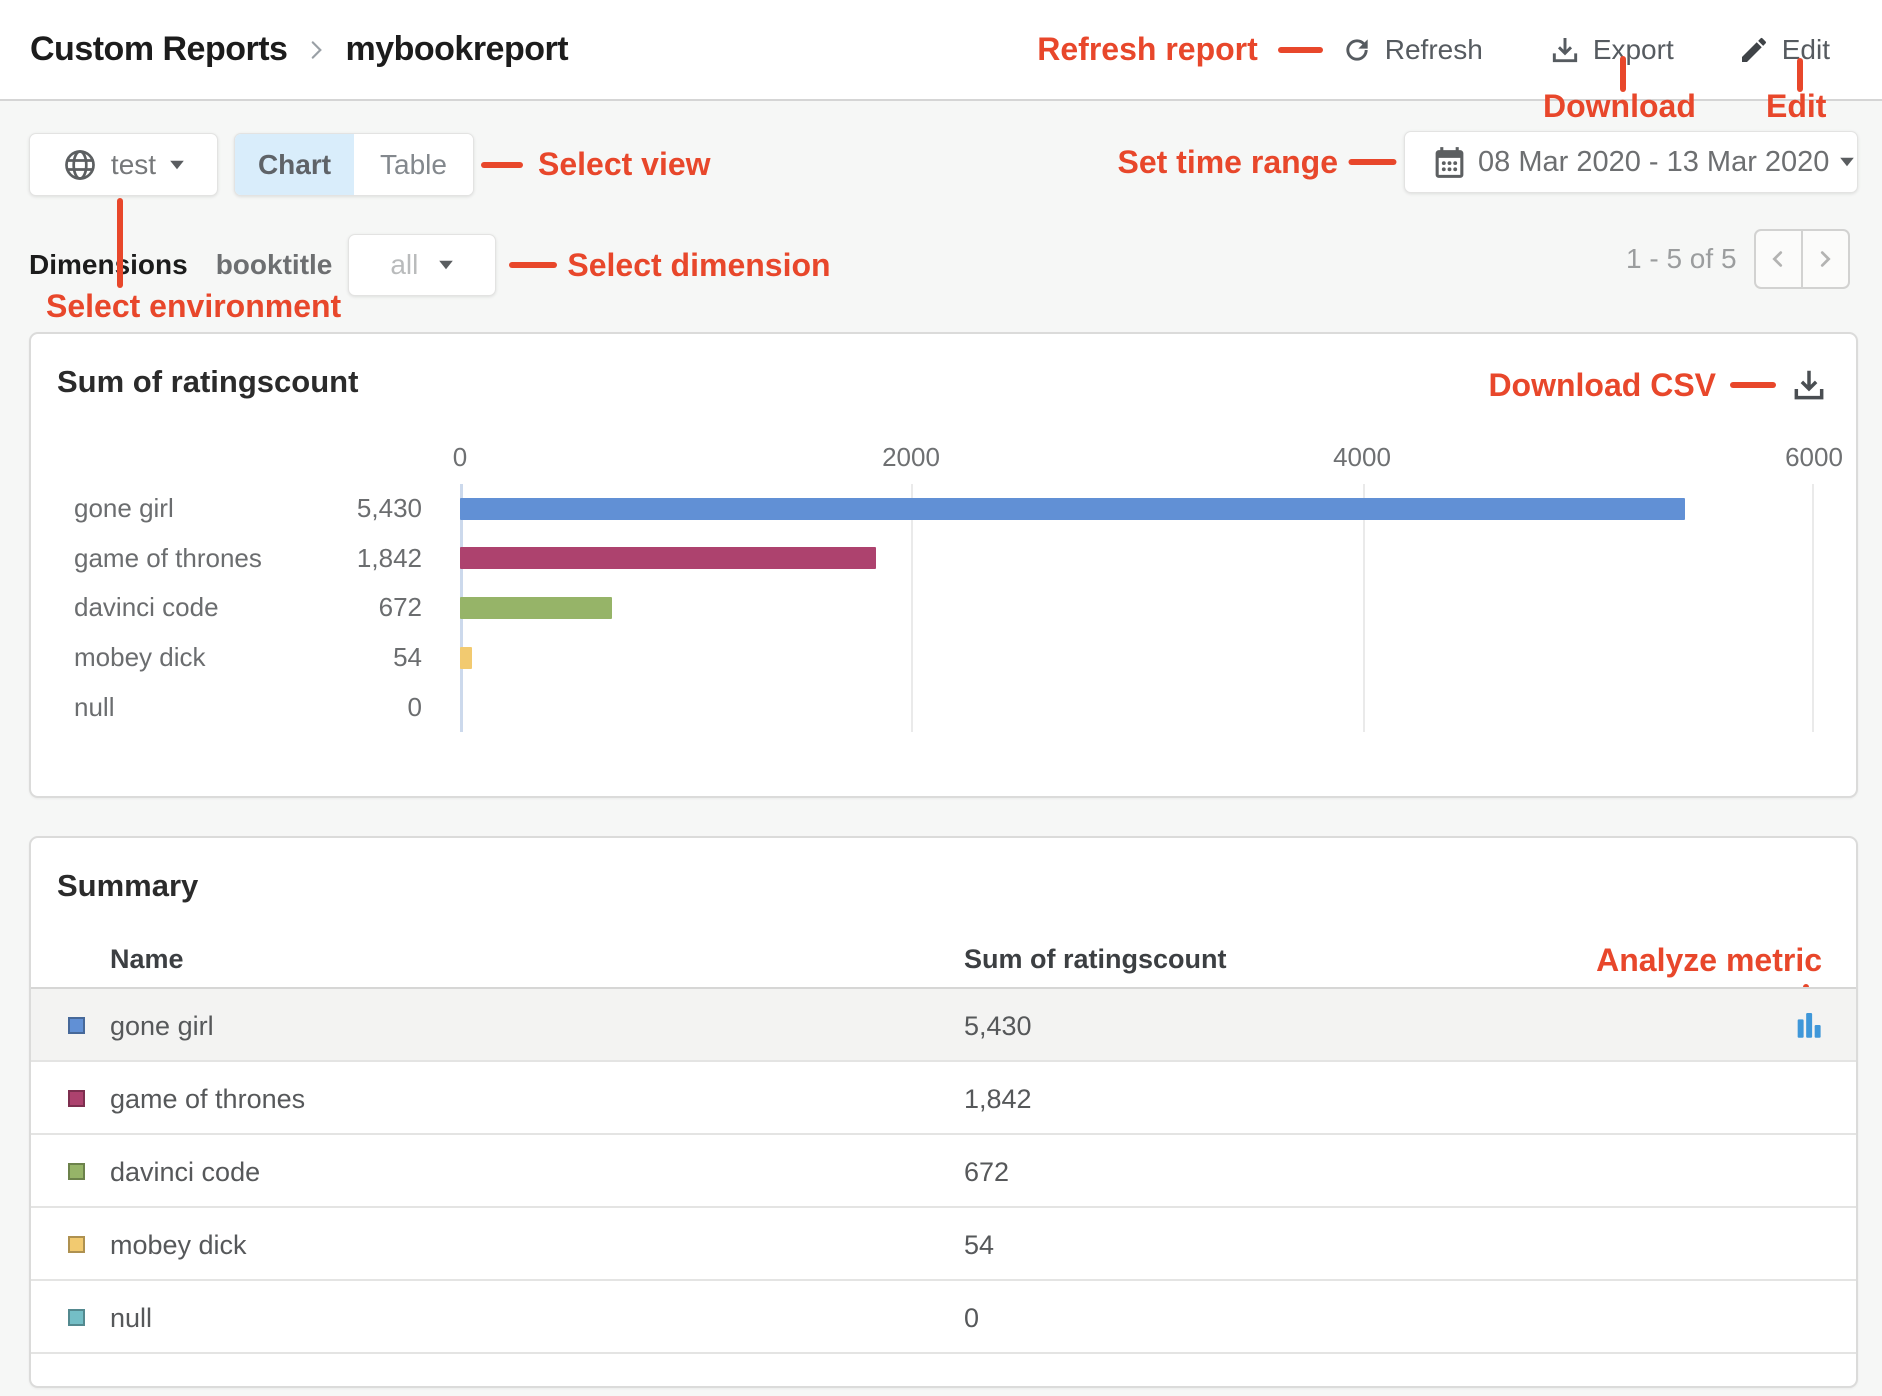 This screenshot has width=1882, height=1396. I want to click on globe-icon, so click(80, 164).